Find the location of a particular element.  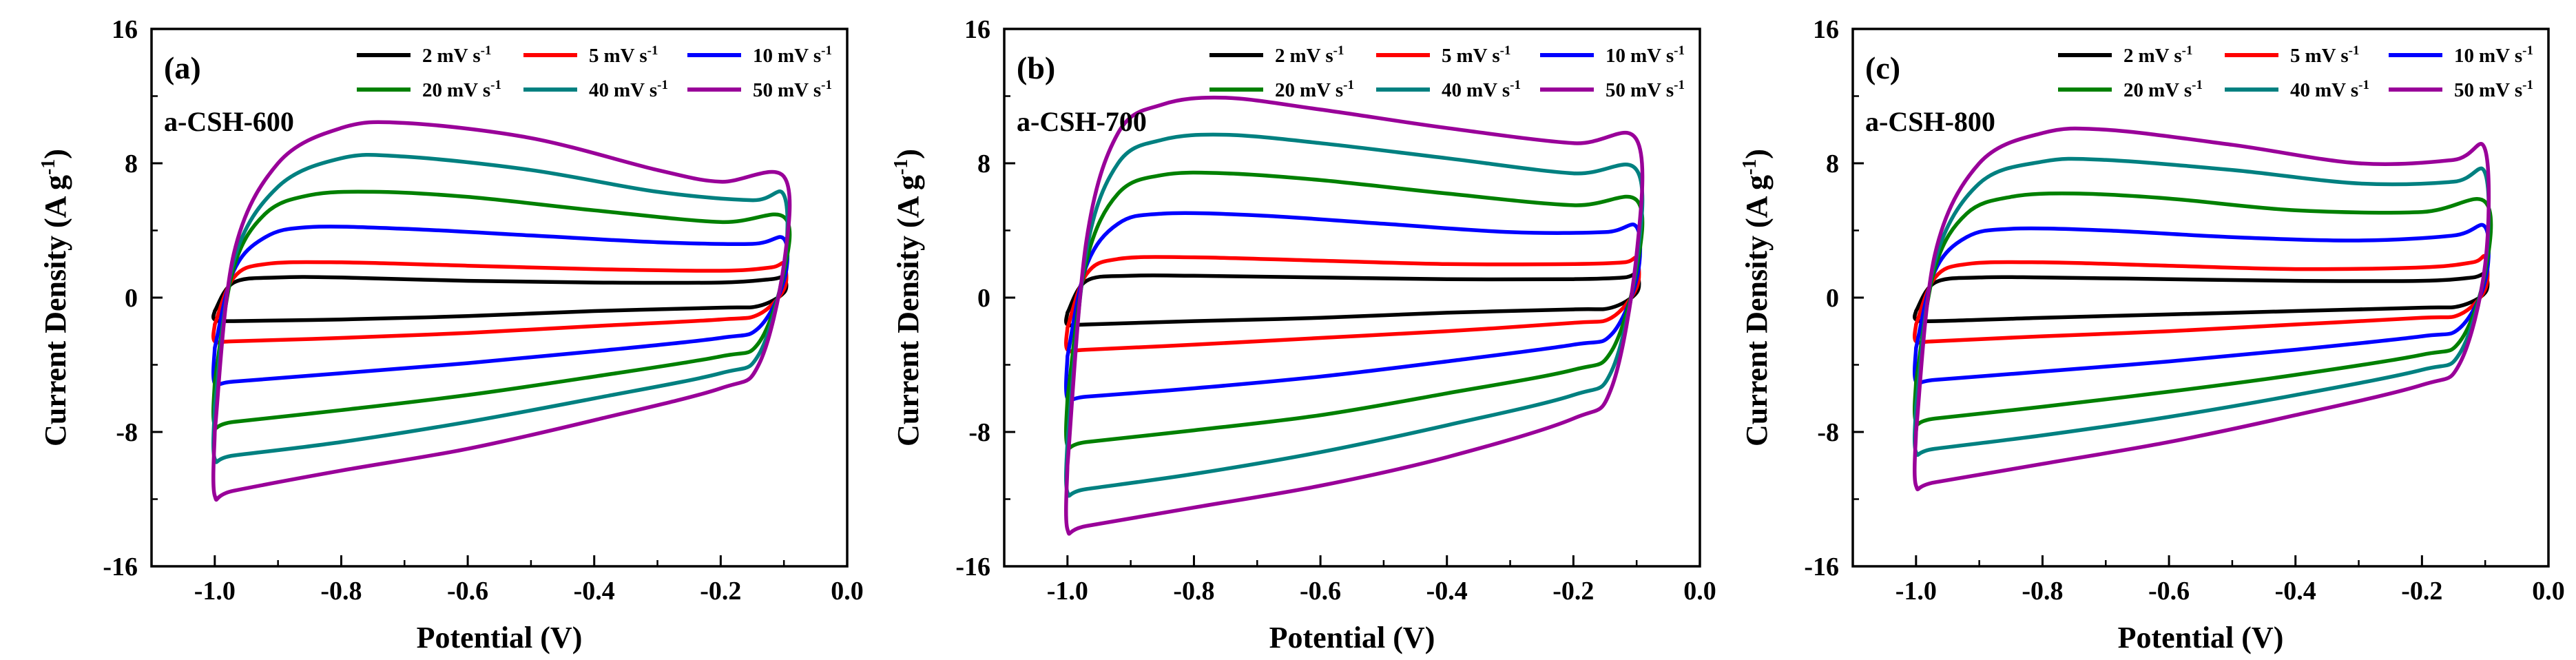

legend-rate: 40 is located at coordinates (2300, 90).